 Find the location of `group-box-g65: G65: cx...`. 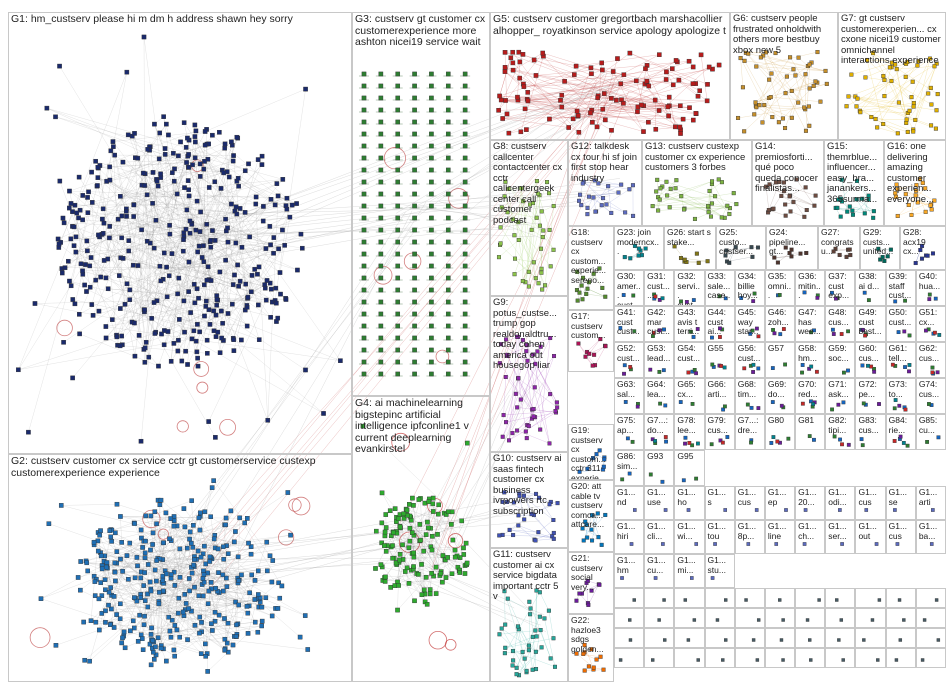

group-box-g65: G65: cx... is located at coordinates (689, 396).